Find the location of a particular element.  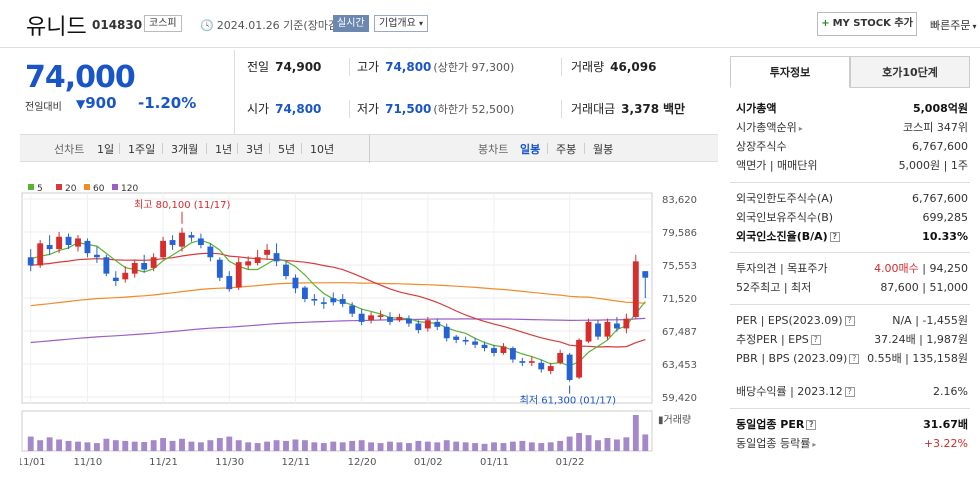

quick-order-button: 빠른주문 ▾ is located at coordinates (953, 25).